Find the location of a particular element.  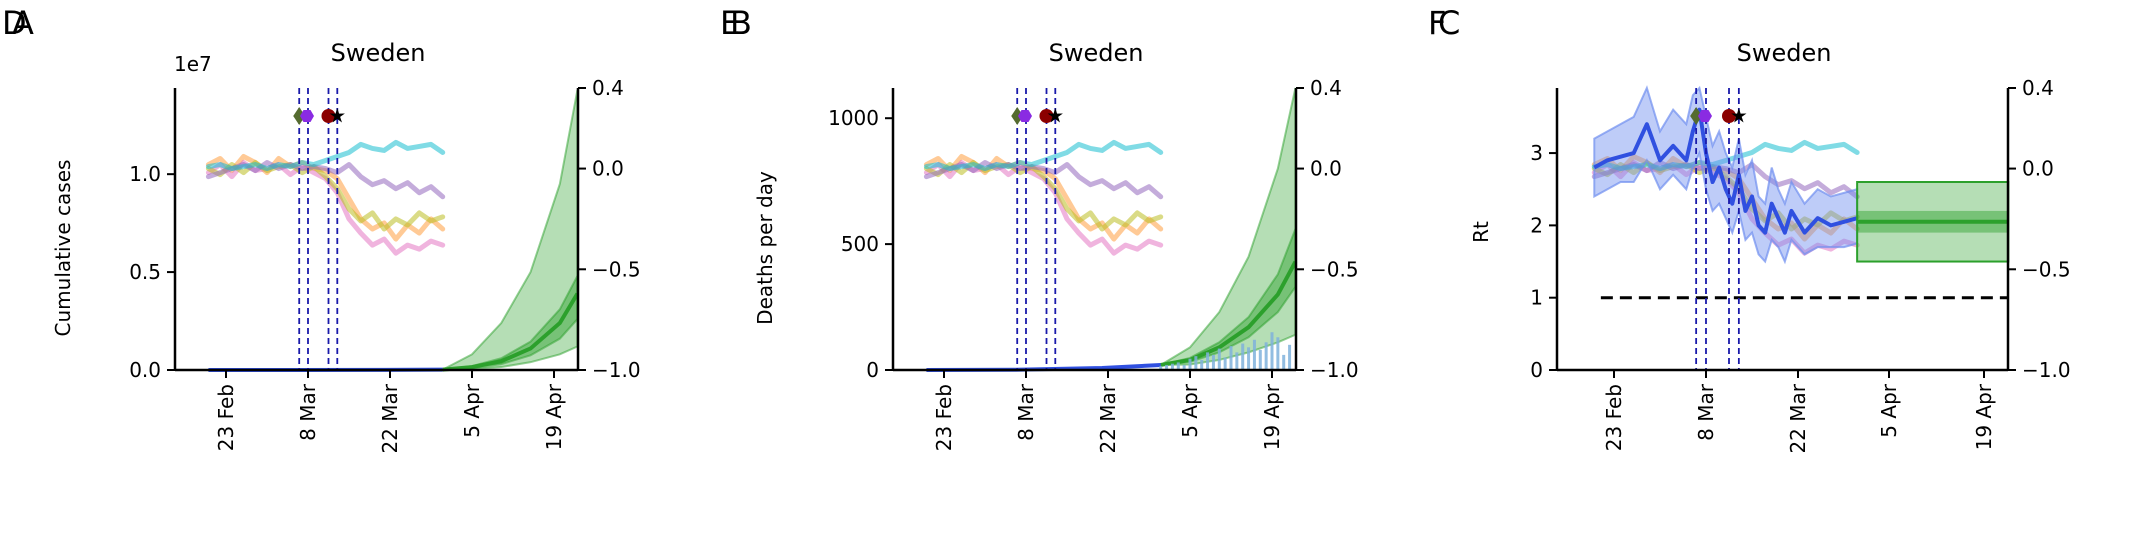

panel-letter-front: A is located at coordinates (23, 23).